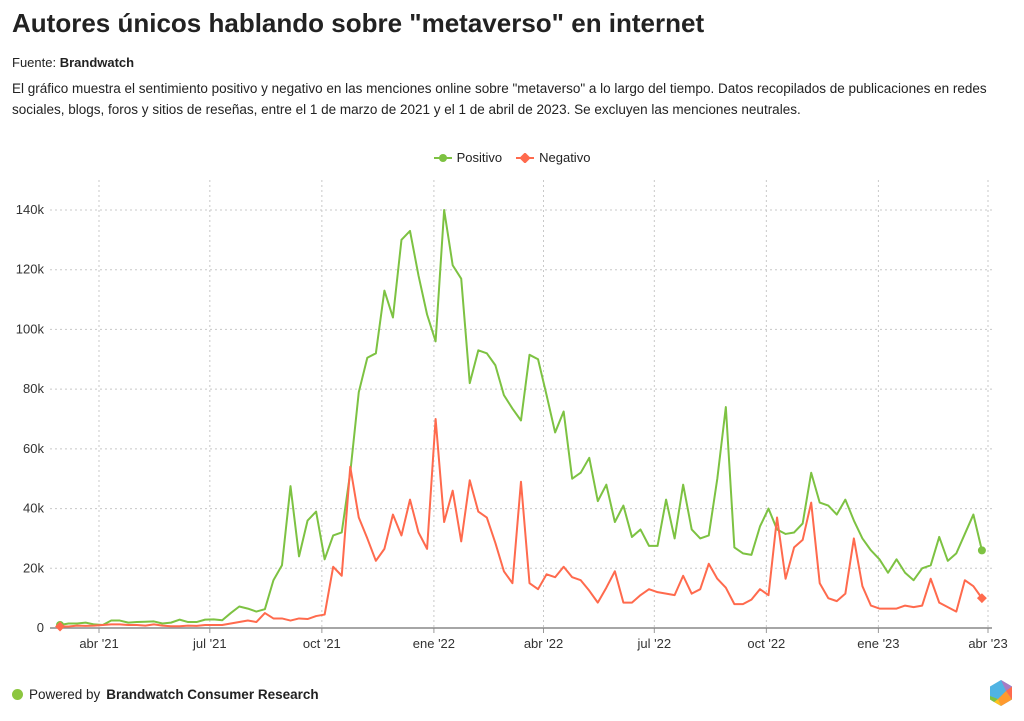 This screenshot has width=1024, height=721. Describe the element at coordinates (1001, 693) in the screenshot. I see `brandwatch-logo-icon` at that location.